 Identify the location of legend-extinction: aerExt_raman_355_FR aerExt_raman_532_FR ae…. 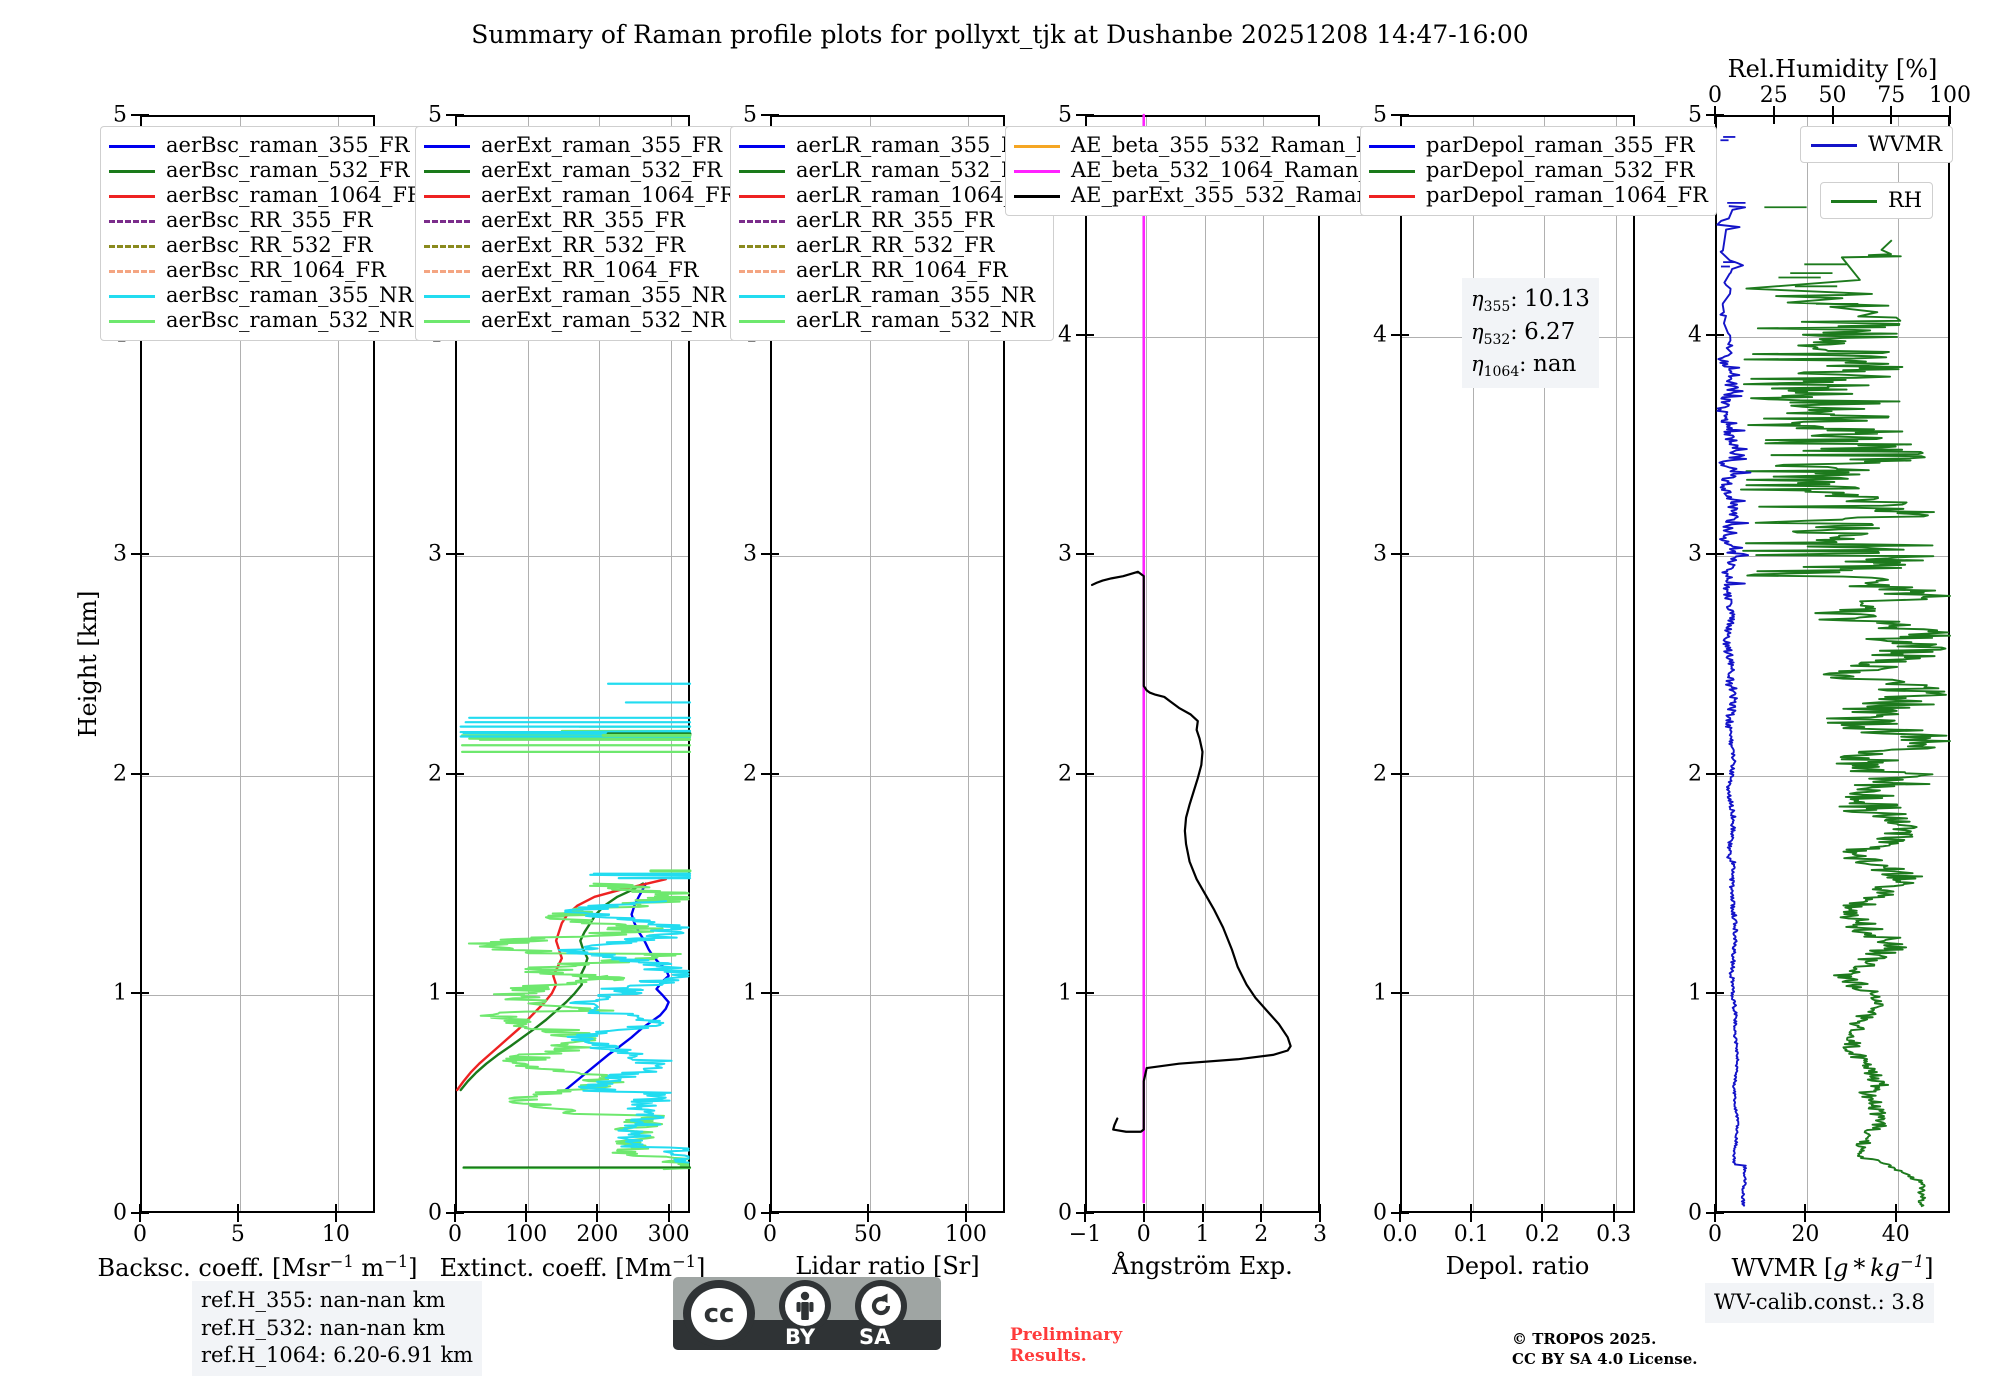
(580, 233).